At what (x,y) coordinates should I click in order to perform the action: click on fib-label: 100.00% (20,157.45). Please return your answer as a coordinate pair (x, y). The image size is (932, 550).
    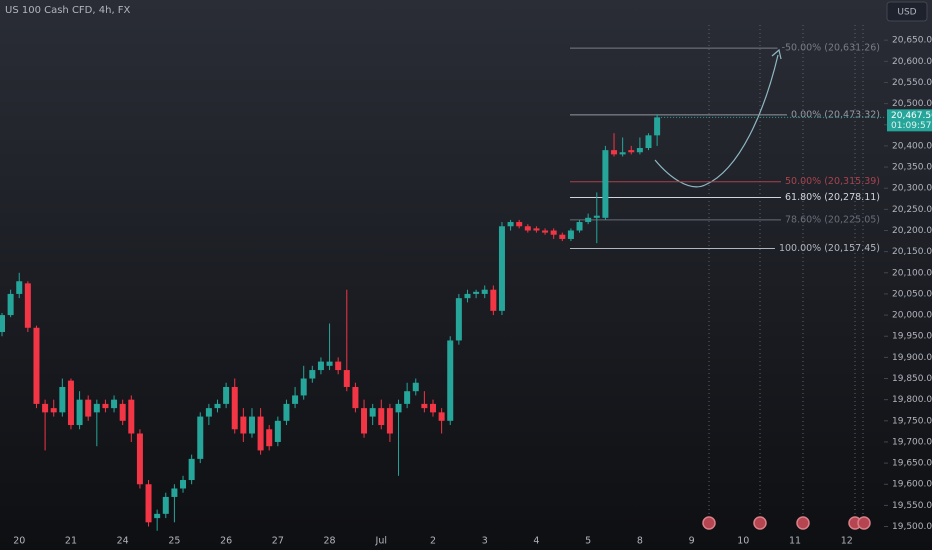
    Looking at the image, I should click on (829, 248).